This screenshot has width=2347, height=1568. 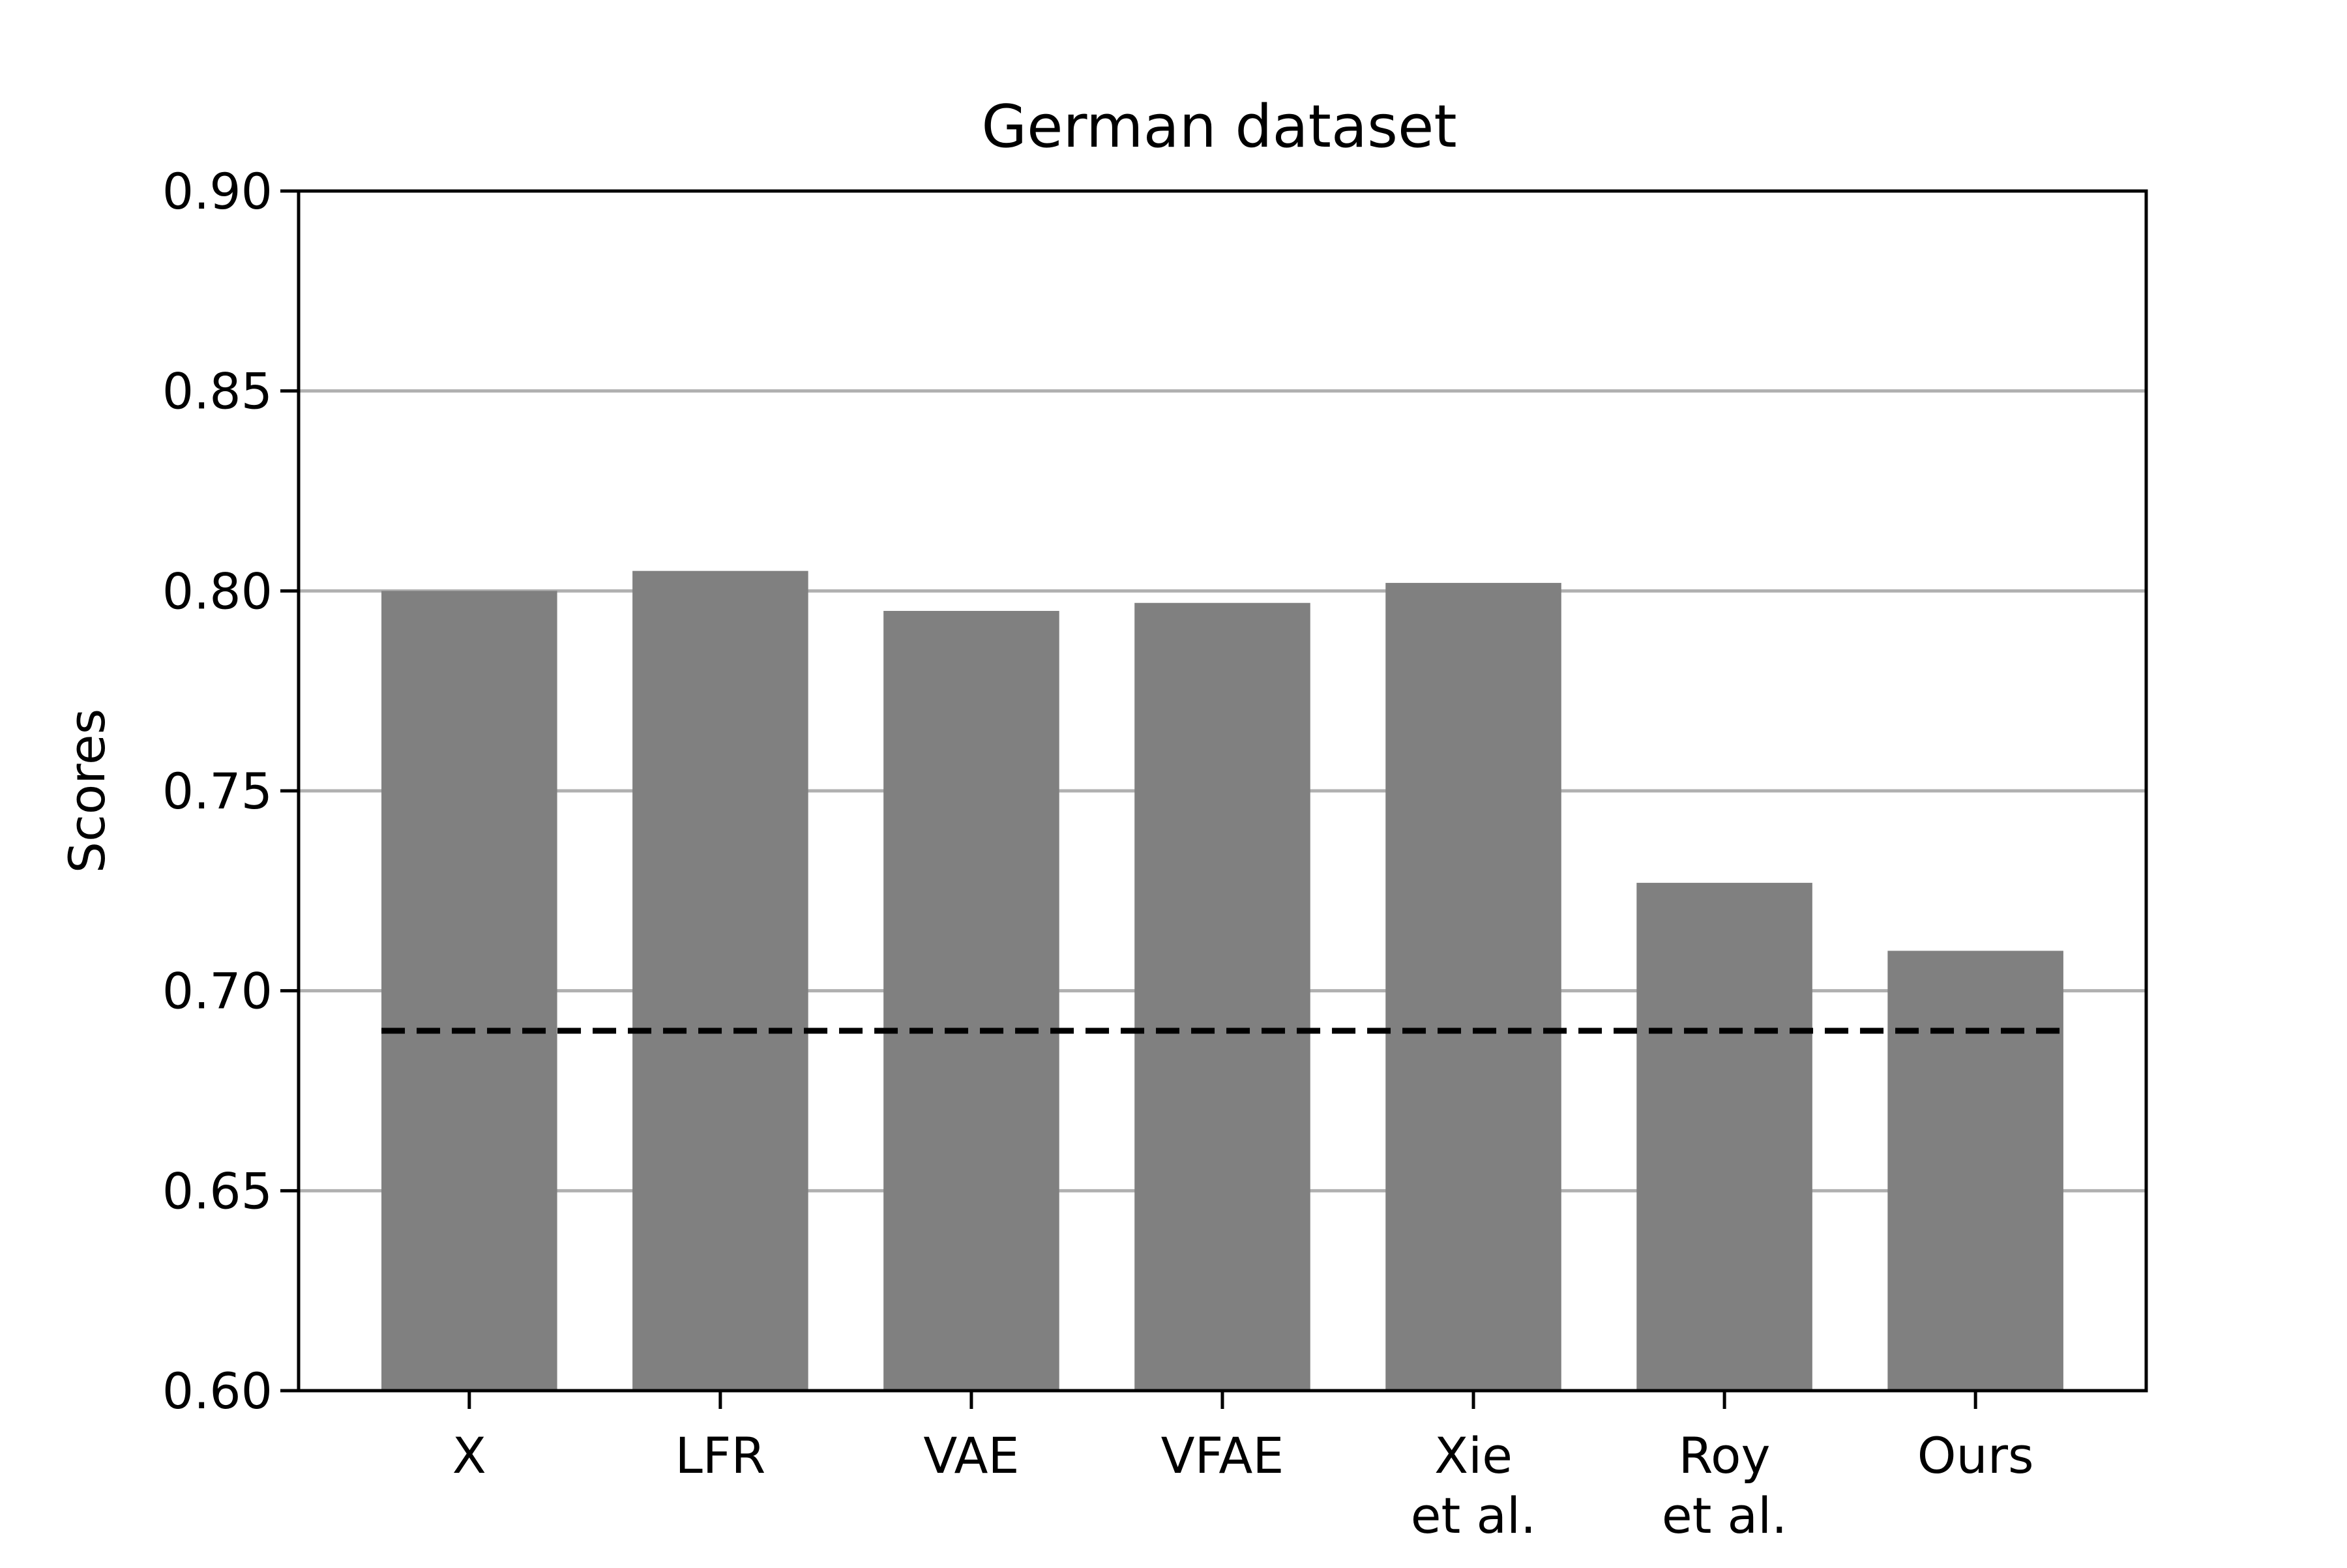 I want to click on chart-title: German dataset, so click(x=1218, y=127).